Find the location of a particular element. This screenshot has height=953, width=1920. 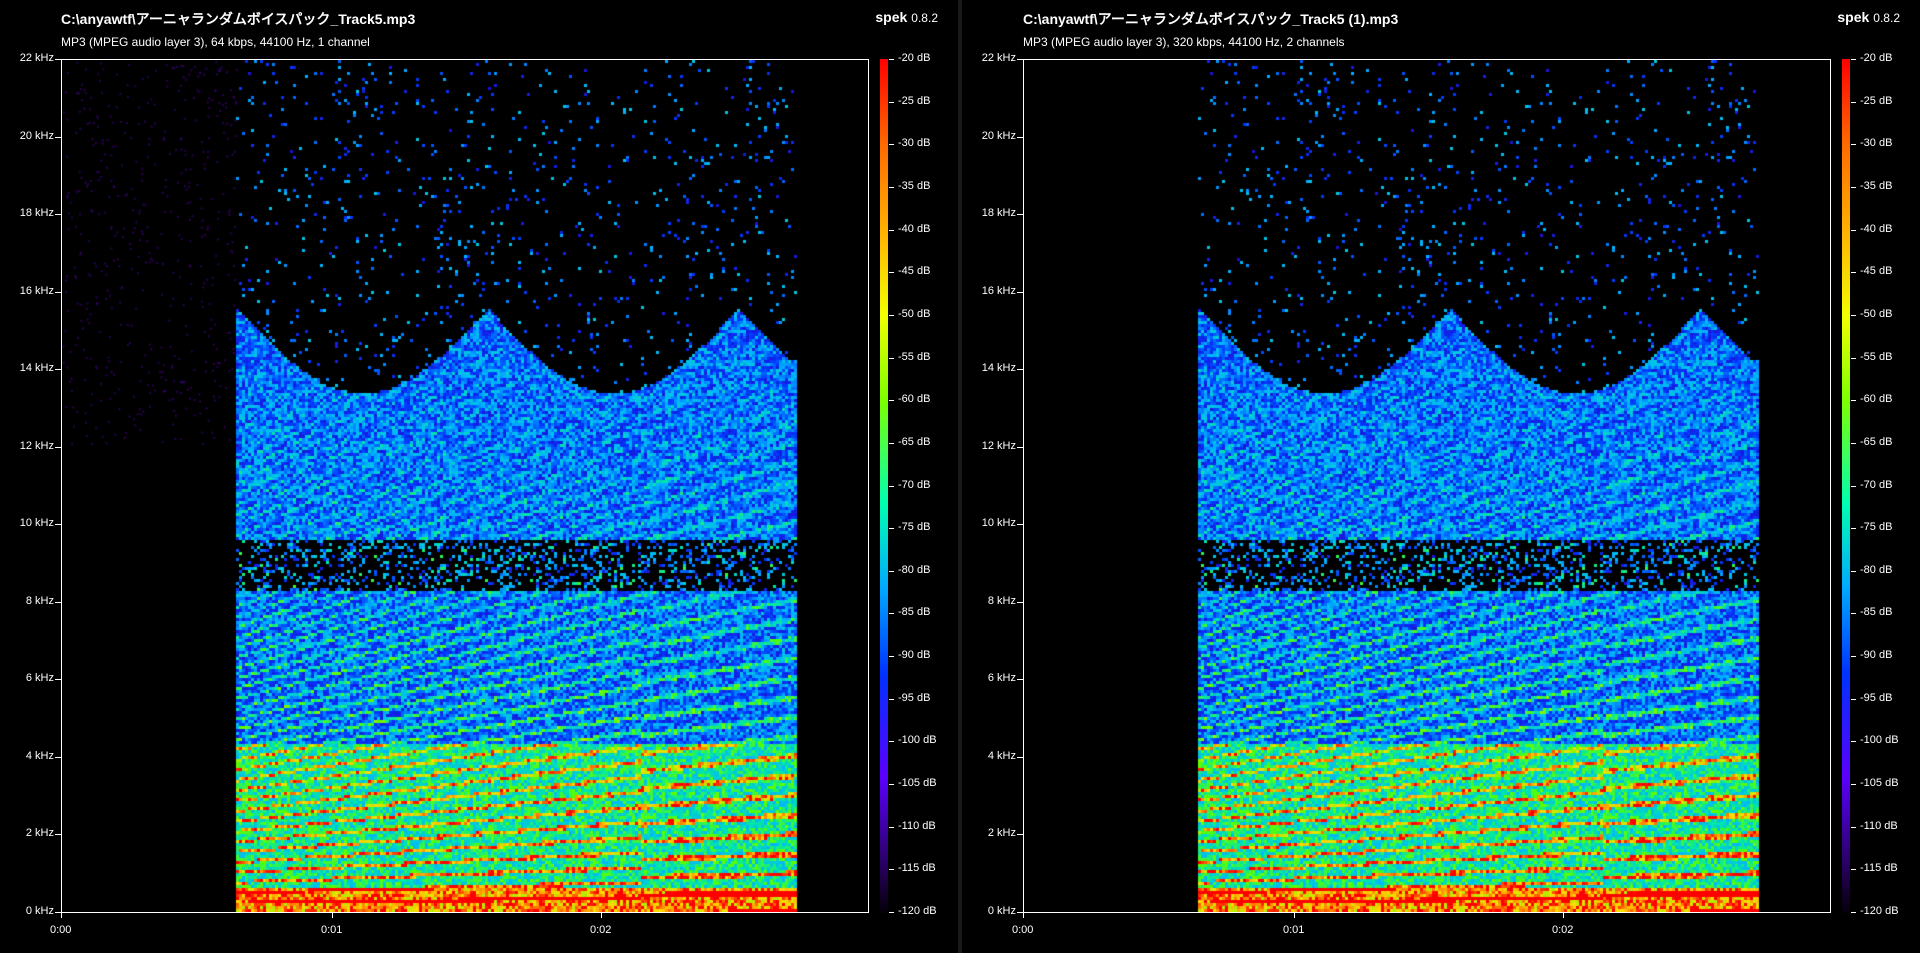

frequency-tick-label: 12 kHz is located at coordinates (998, 445).